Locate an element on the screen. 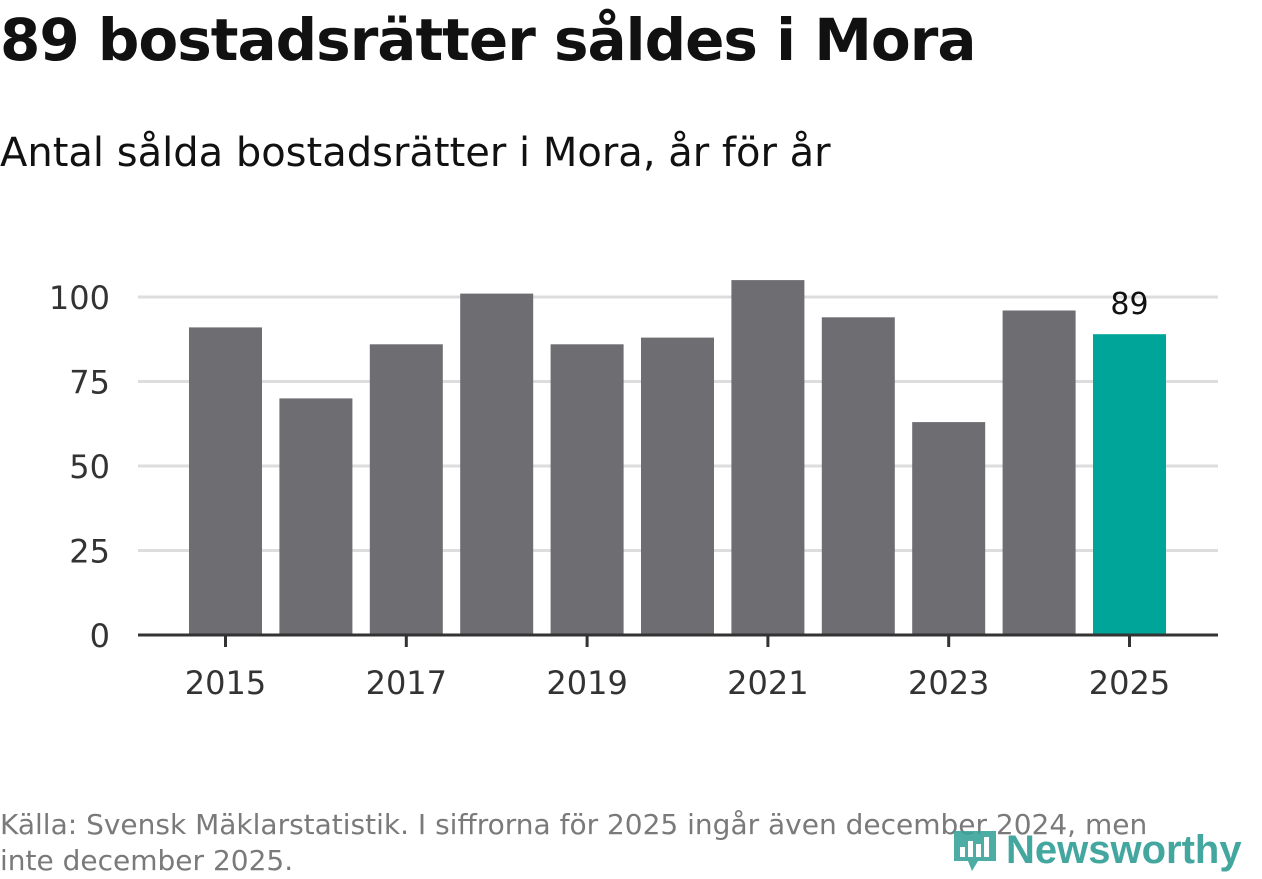 The height and width of the screenshot is (879, 1262). y-axis-ticks: 0 25 50 75 100 is located at coordinates (79, 467).